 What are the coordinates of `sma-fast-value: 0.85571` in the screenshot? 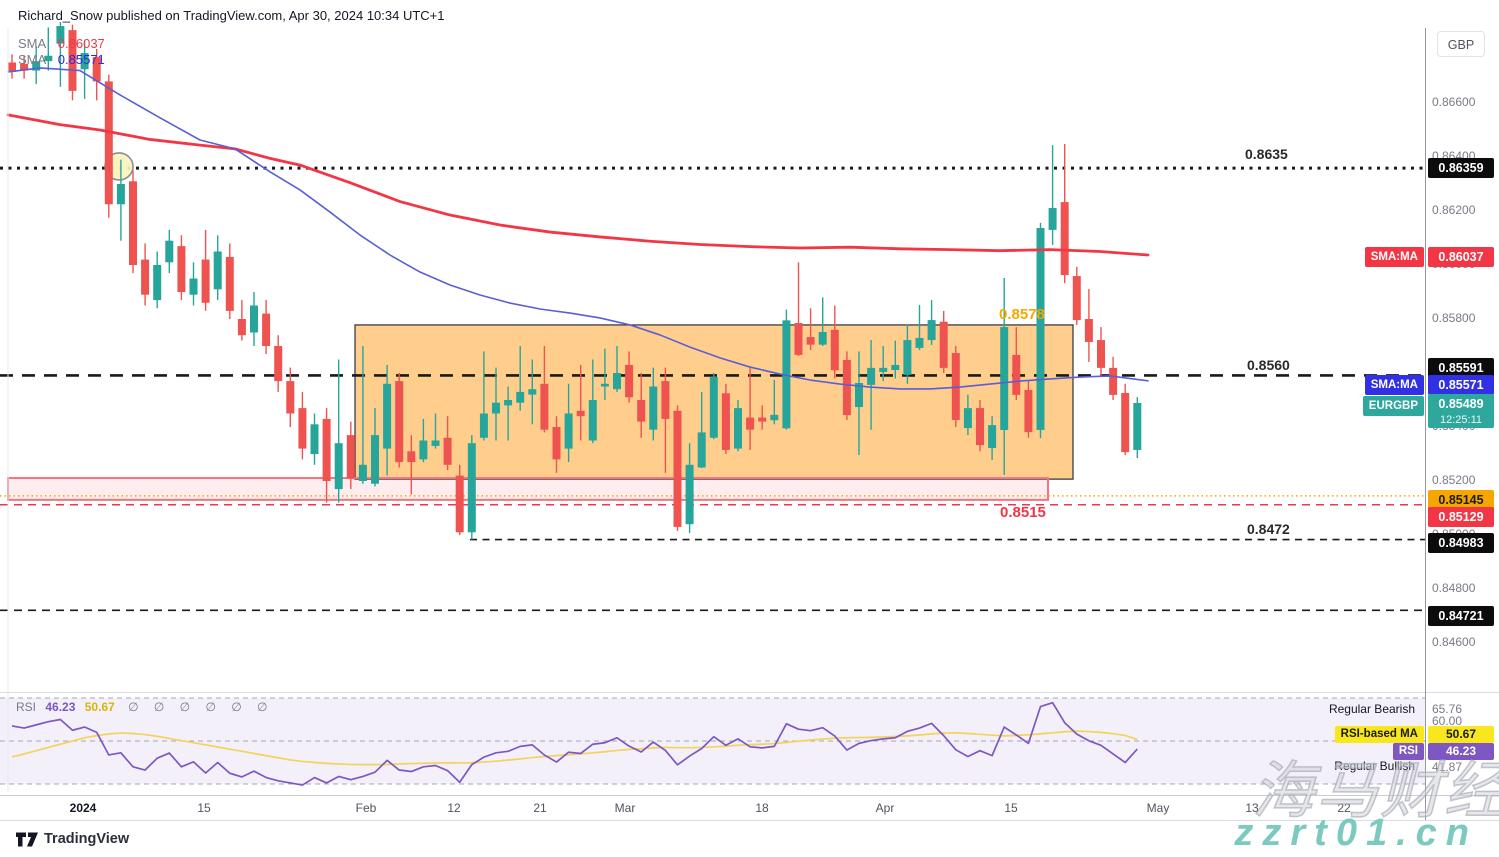 It's located at (81, 59).